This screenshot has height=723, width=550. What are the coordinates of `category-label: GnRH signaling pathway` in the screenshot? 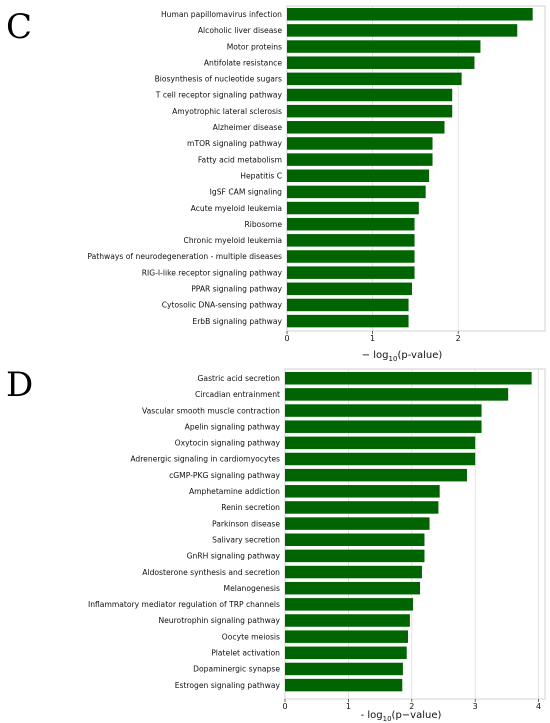 It's located at (234, 556).